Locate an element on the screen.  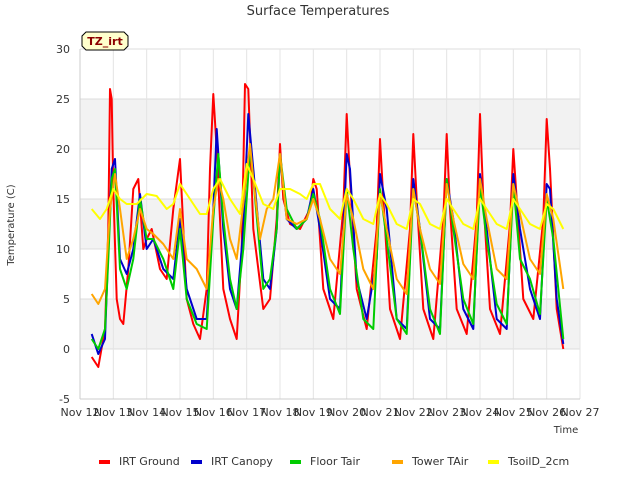
x-tick-label: Nov 25 is located at coordinates (513, 412).